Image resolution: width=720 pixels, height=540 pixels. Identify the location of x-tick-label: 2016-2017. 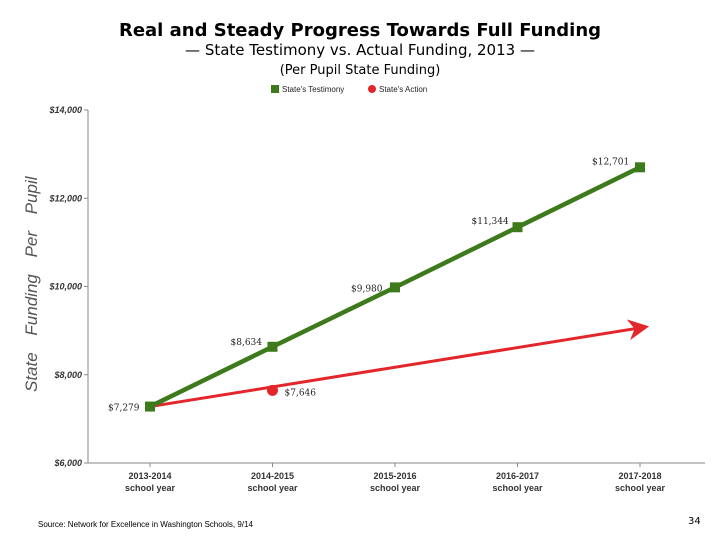
(517, 476).